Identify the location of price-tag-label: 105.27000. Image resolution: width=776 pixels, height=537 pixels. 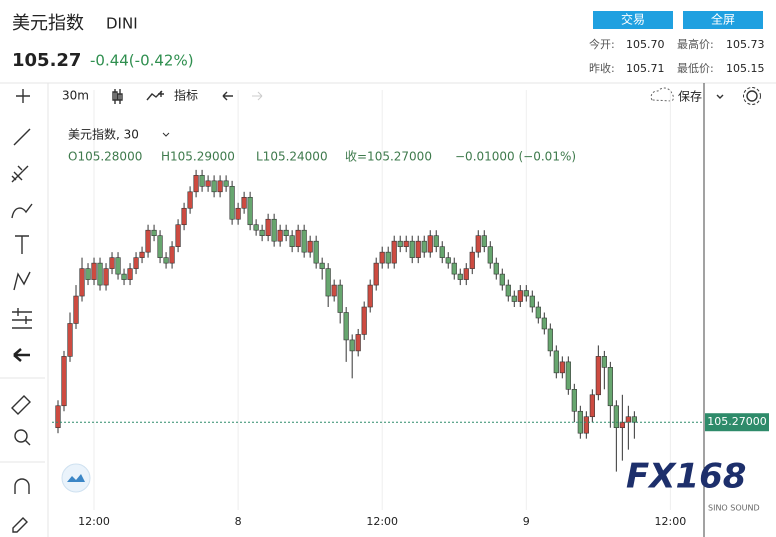
(737, 421).